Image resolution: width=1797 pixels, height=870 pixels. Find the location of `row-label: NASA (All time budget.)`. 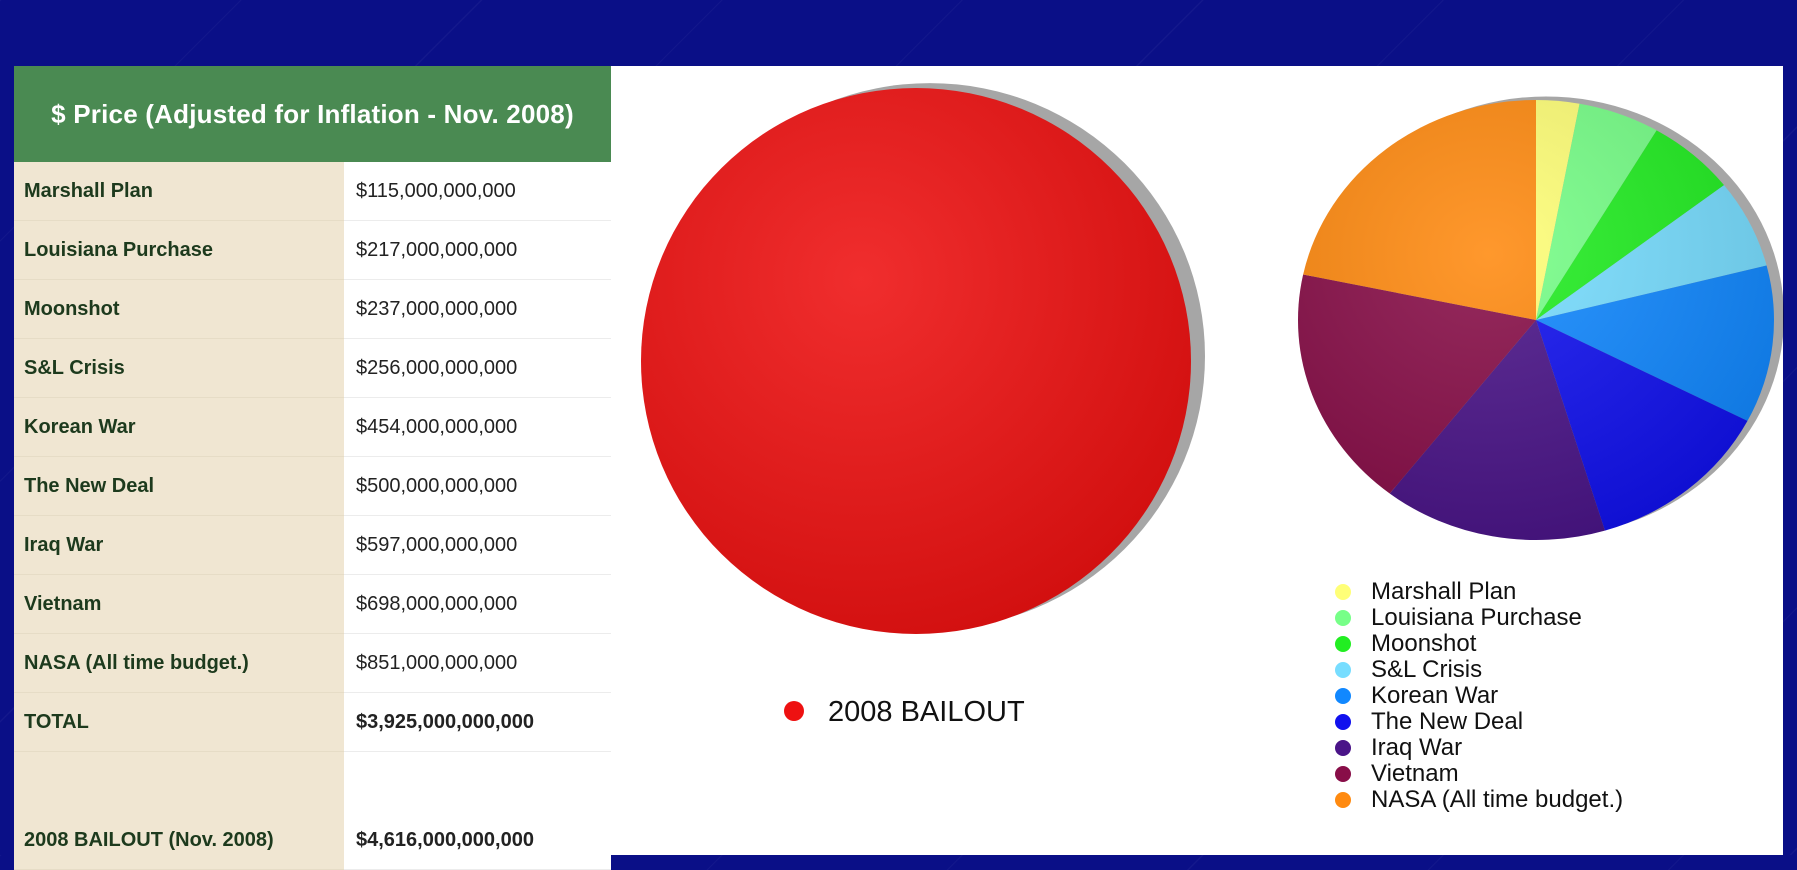

row-label: NASA (All time budget.) is located at coordinates (179, 663).